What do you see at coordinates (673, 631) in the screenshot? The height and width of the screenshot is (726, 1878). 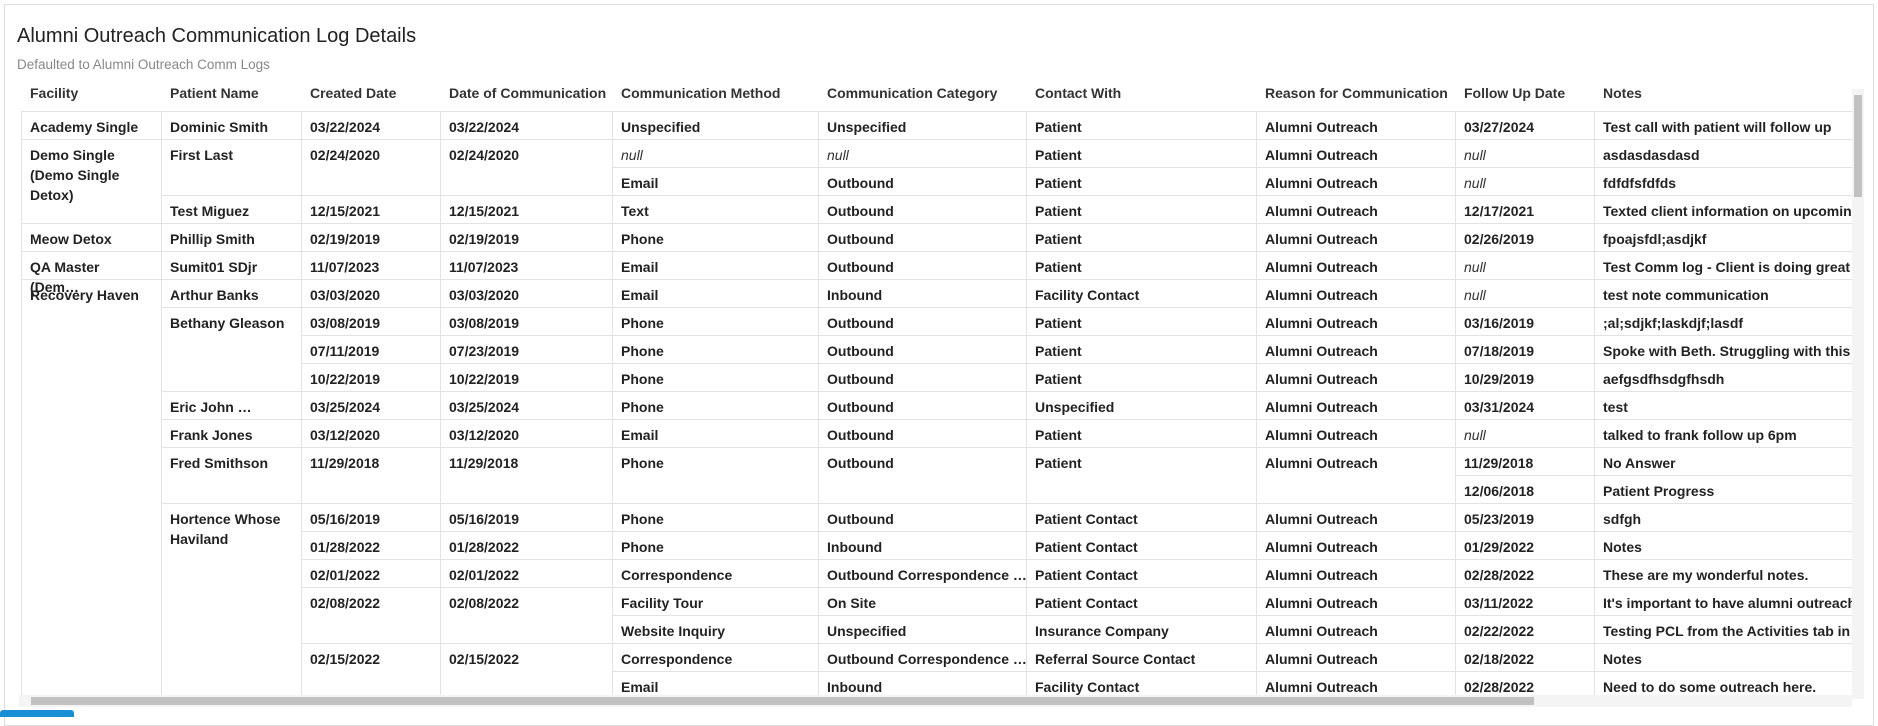 I see `table-cell: Website Inquiry` at bounding box center [673, 631].